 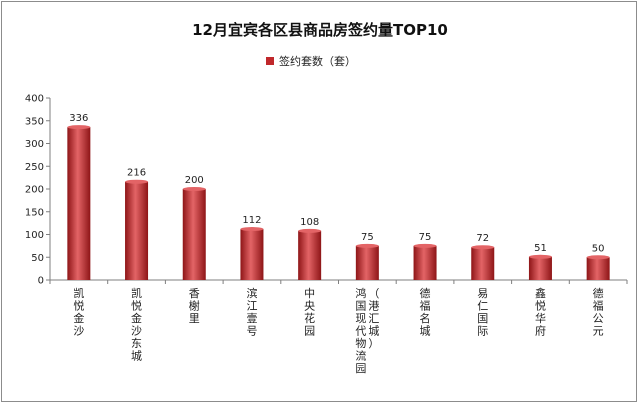 I want to click on category-label: 滨江壹号, so click(x=251, y=312).